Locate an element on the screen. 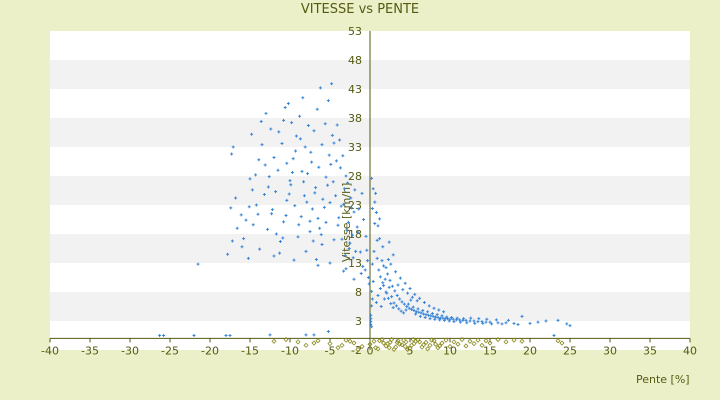  y-tick-label: 53 is located at coordinates (355, 31).